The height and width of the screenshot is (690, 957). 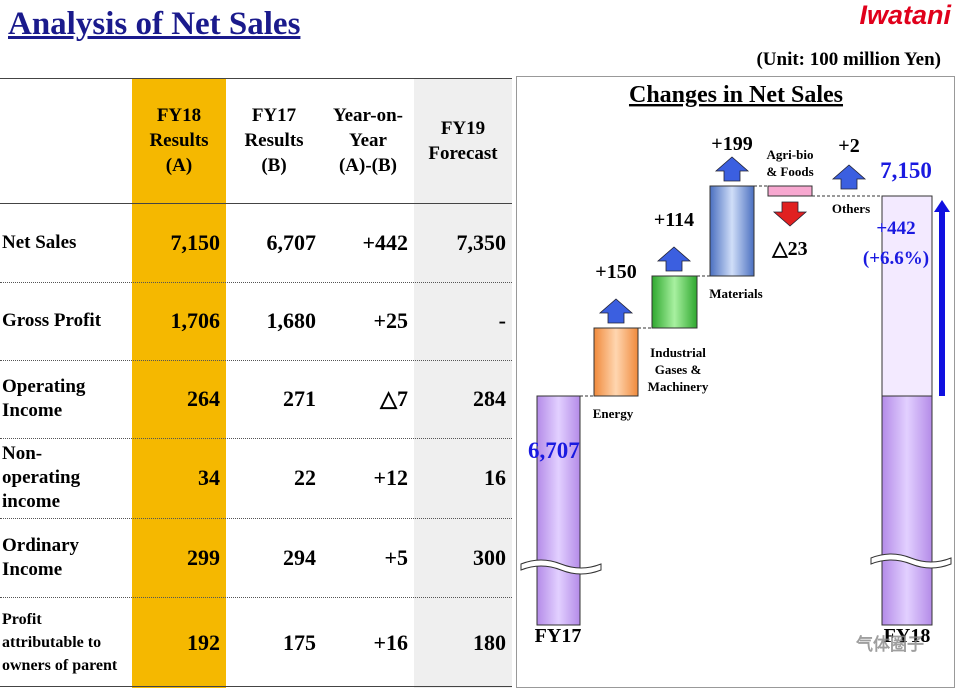 I want to click on step-change: +2, so click(x=848, y=146).